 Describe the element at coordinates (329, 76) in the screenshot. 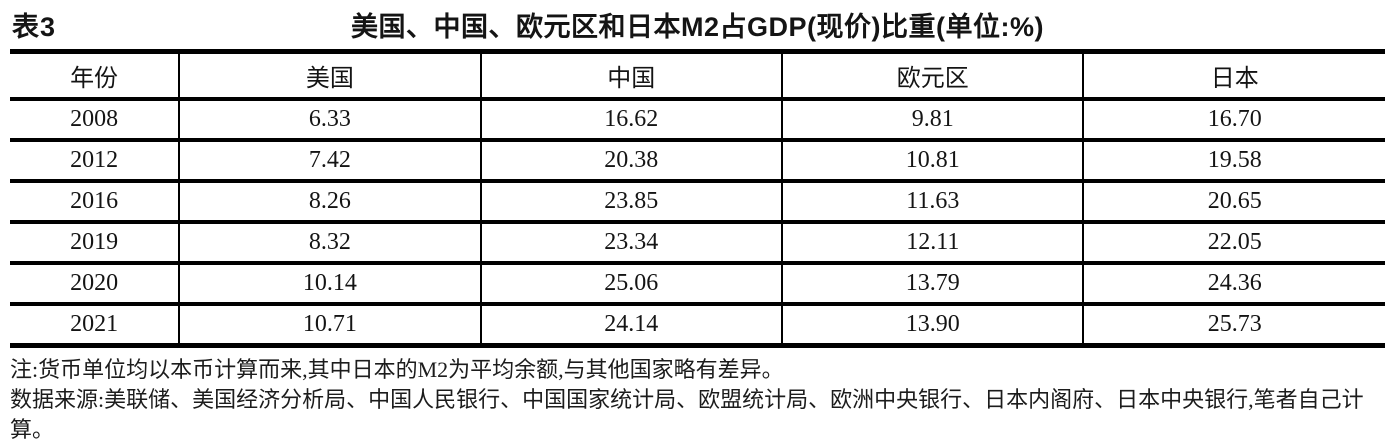

I see `column-header: 美国` at that location.